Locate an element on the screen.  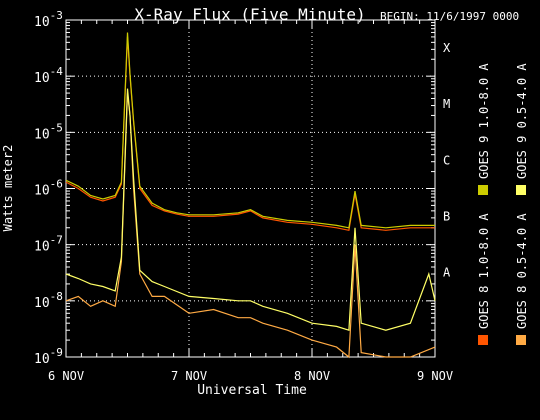
chart-title: X-Ray Flux (Five Minute) is located at coordinates (249, 14).